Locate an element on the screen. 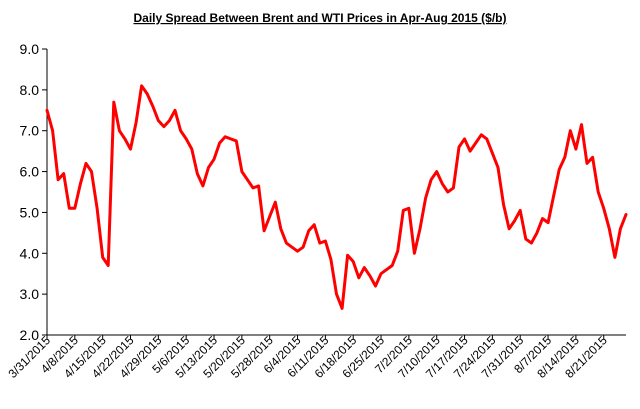 The width and height of the screenshot is (640, 409). y-tick-label: 4.0 is located at coordinates (30, 253).